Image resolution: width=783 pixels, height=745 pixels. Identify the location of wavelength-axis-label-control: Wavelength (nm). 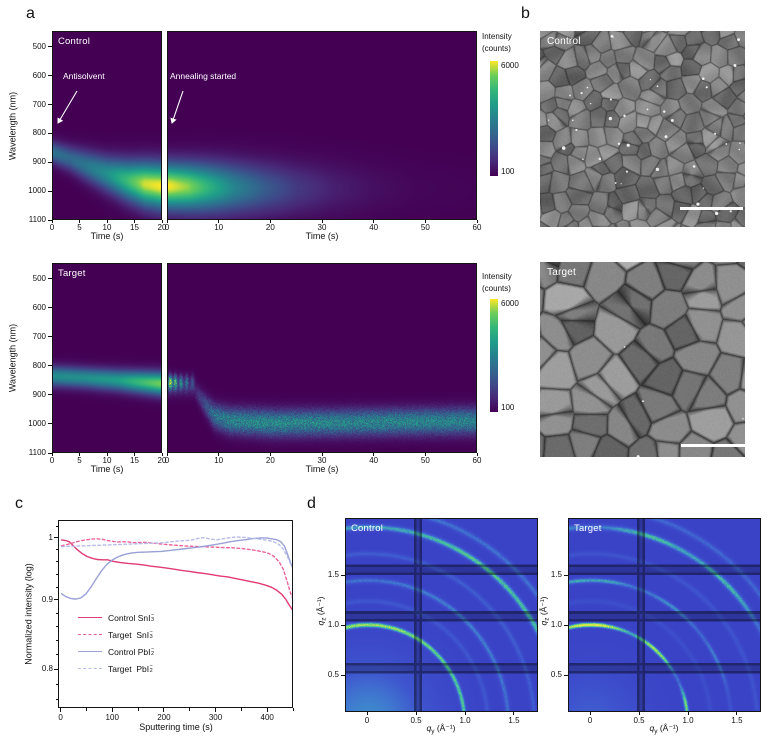
(12, 126).